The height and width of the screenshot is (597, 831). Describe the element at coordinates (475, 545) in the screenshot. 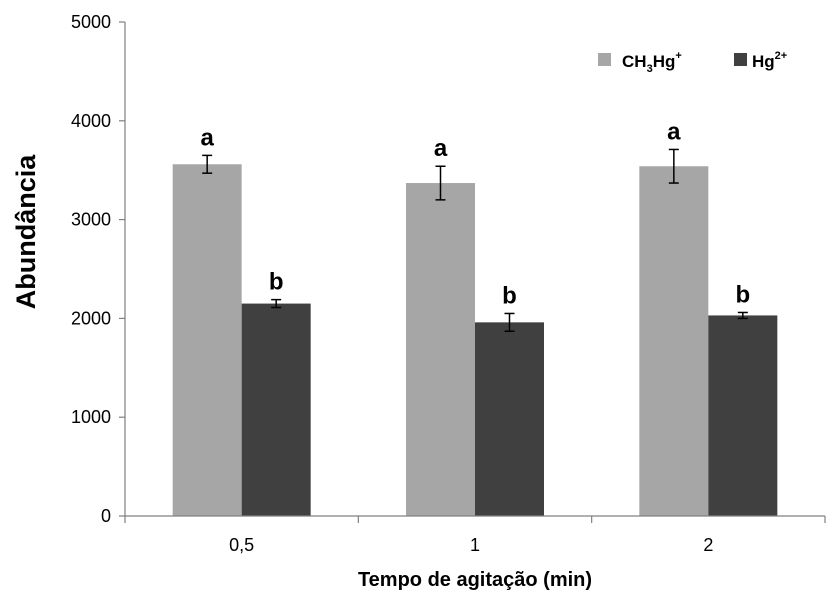

I see `x-tick-label-1: 1` at that location.